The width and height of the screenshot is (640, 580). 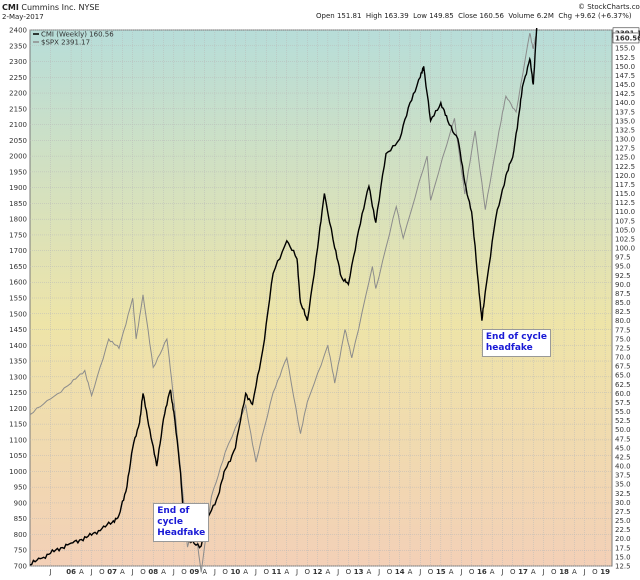 What do you see at coordinates (625, 103) in the screenshot?
I see `right-tick-label: 140.0` at bounding box center [625, 103].